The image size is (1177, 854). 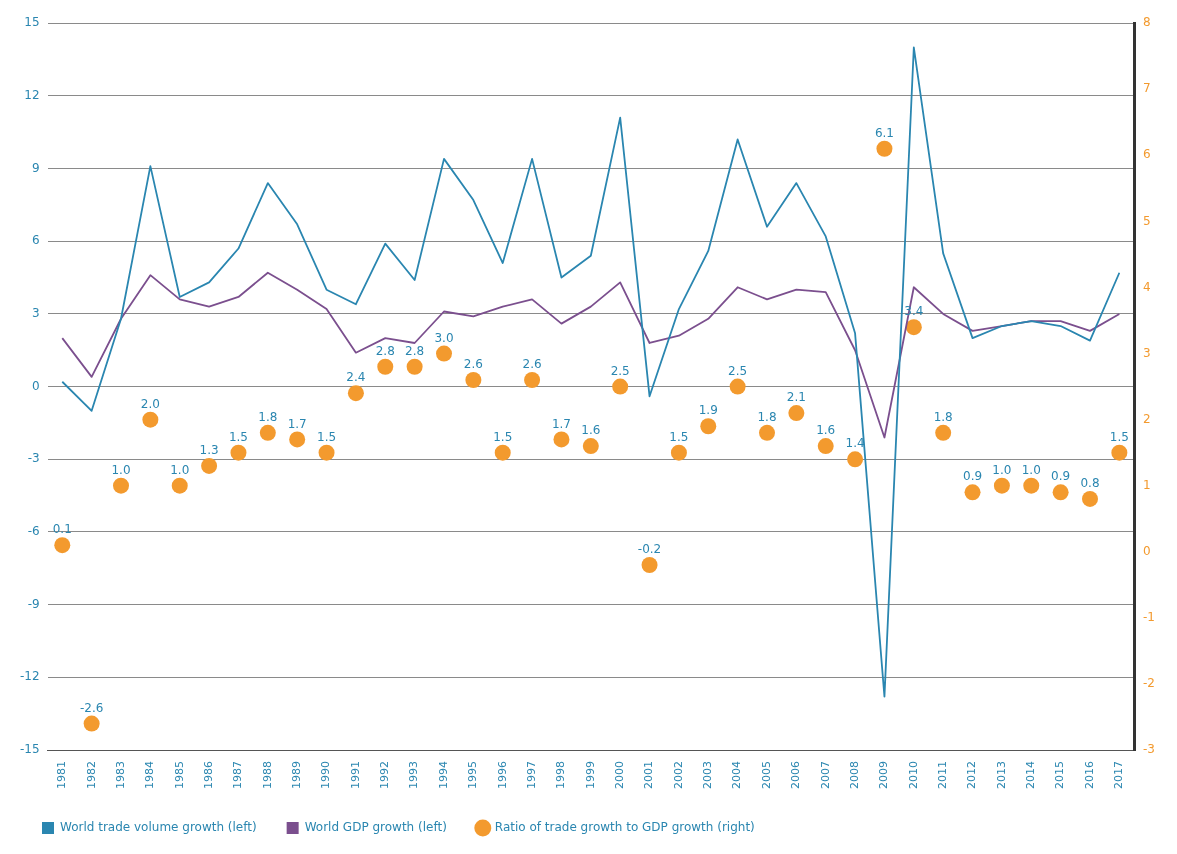 What do you see at coordinates (649, 549) in the screenshot?
I see `data-label: -0.2` at bounding box center [649, 549].